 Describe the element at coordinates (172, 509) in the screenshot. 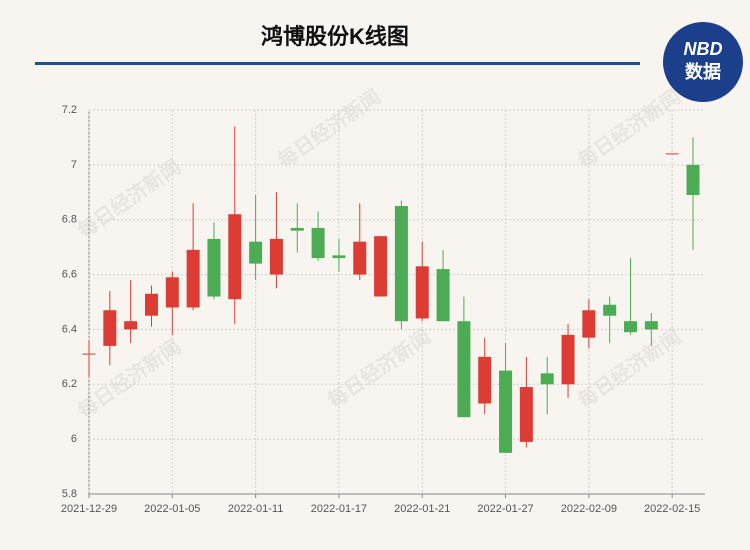

I see `x-tick-label: 2022-01-05` at that location.